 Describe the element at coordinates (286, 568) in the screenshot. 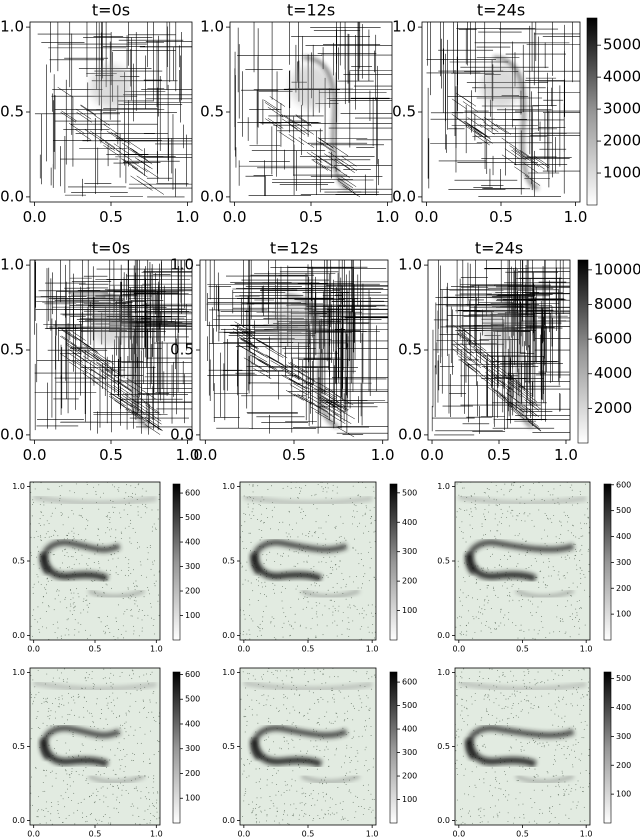

I see `vortex-core` at that location.